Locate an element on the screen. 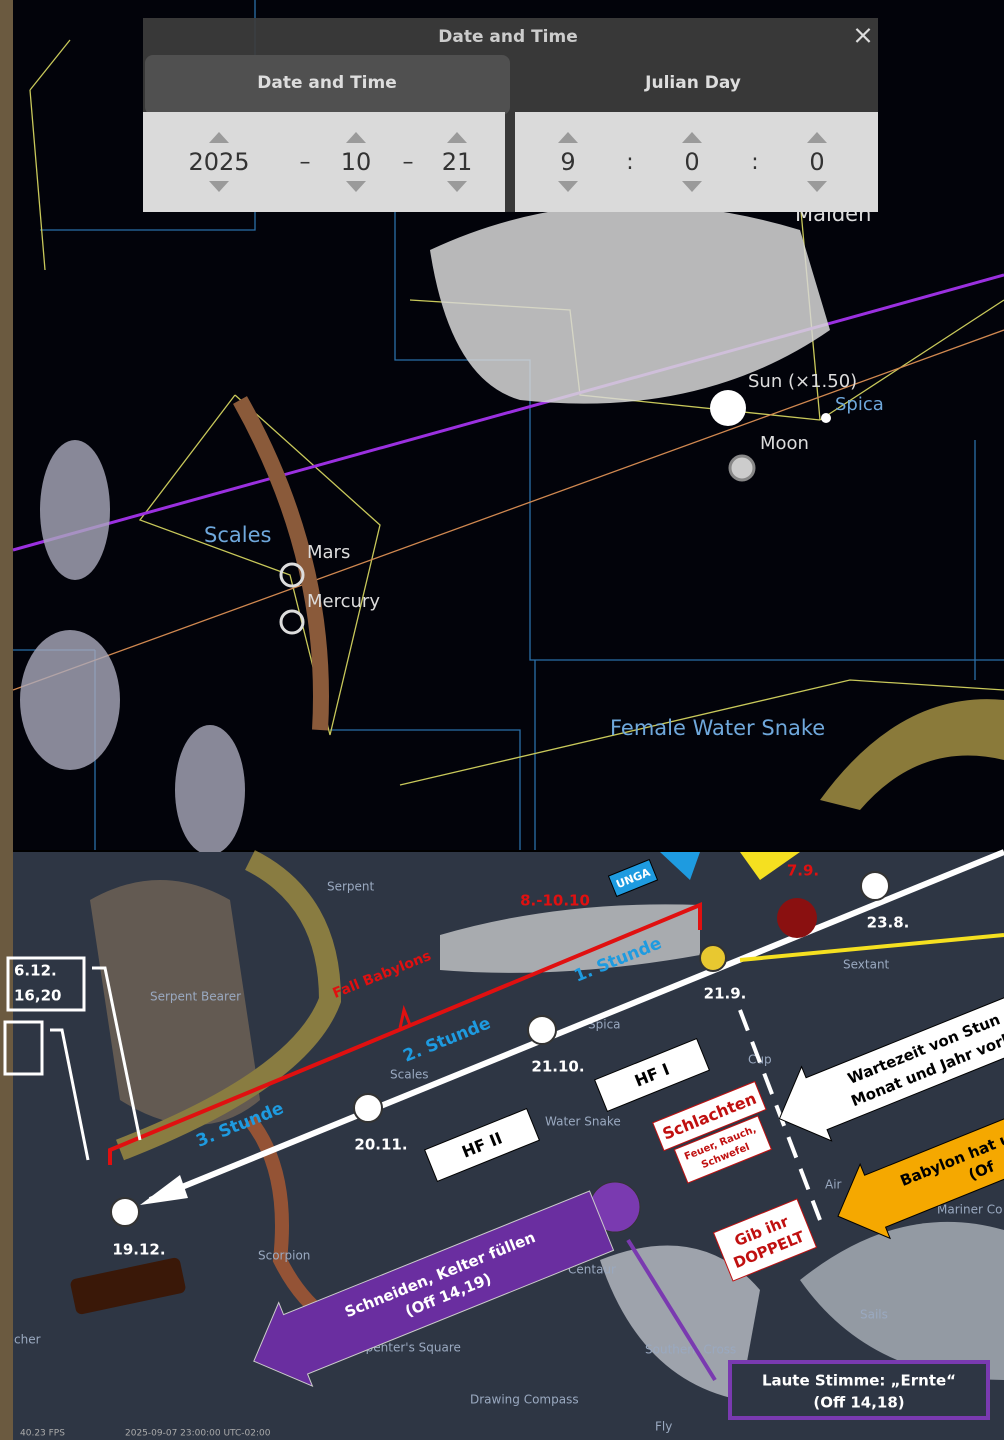 The image size is (1004, 1440). sky-label: Spica is located at coordinates (859, 404).